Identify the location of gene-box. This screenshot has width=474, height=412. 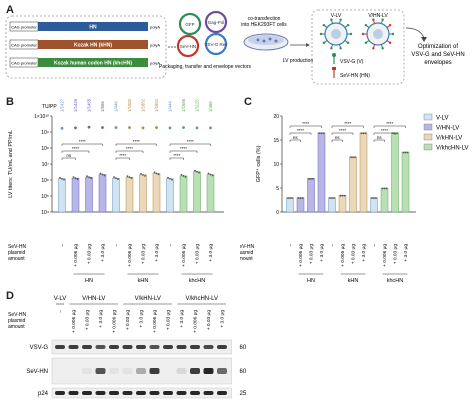
(93, 26).